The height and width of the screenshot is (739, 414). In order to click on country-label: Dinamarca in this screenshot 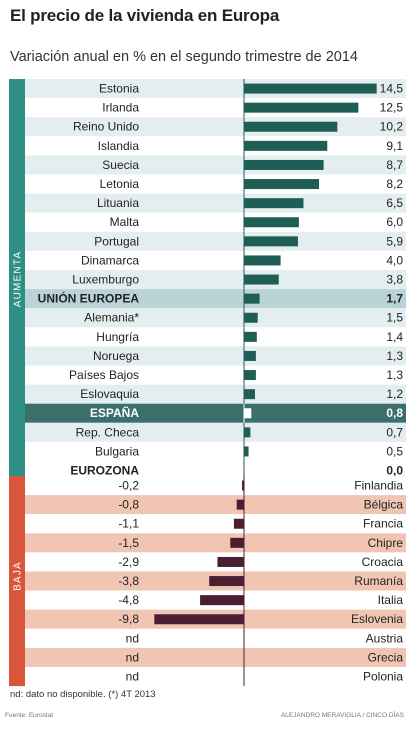, I will do `click(110, 260)`.